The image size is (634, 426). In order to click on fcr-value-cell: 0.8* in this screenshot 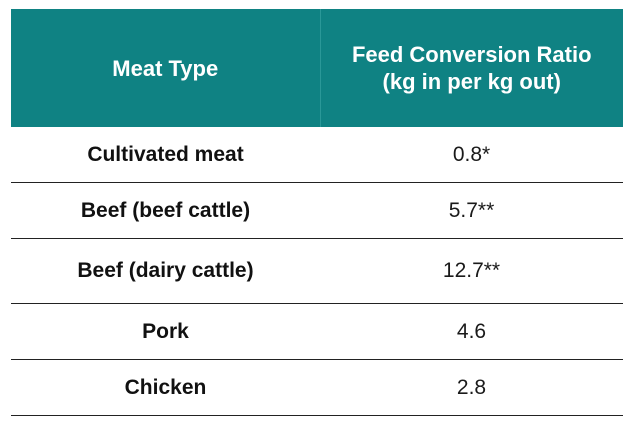, I will do `click(471, 155)`.